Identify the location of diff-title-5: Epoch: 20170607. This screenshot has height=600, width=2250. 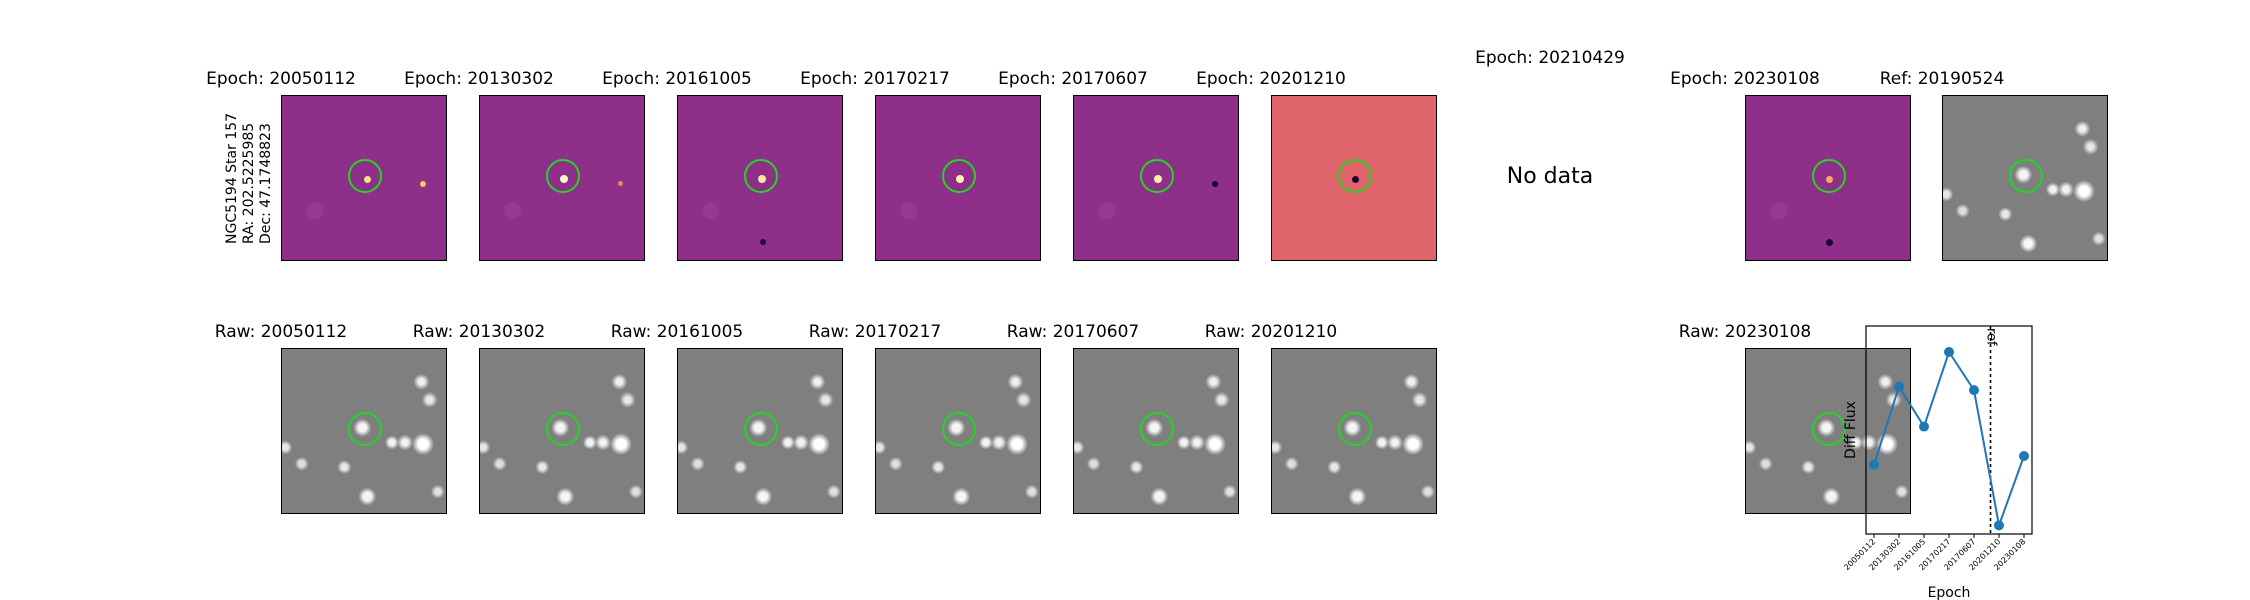
(1073, 79).